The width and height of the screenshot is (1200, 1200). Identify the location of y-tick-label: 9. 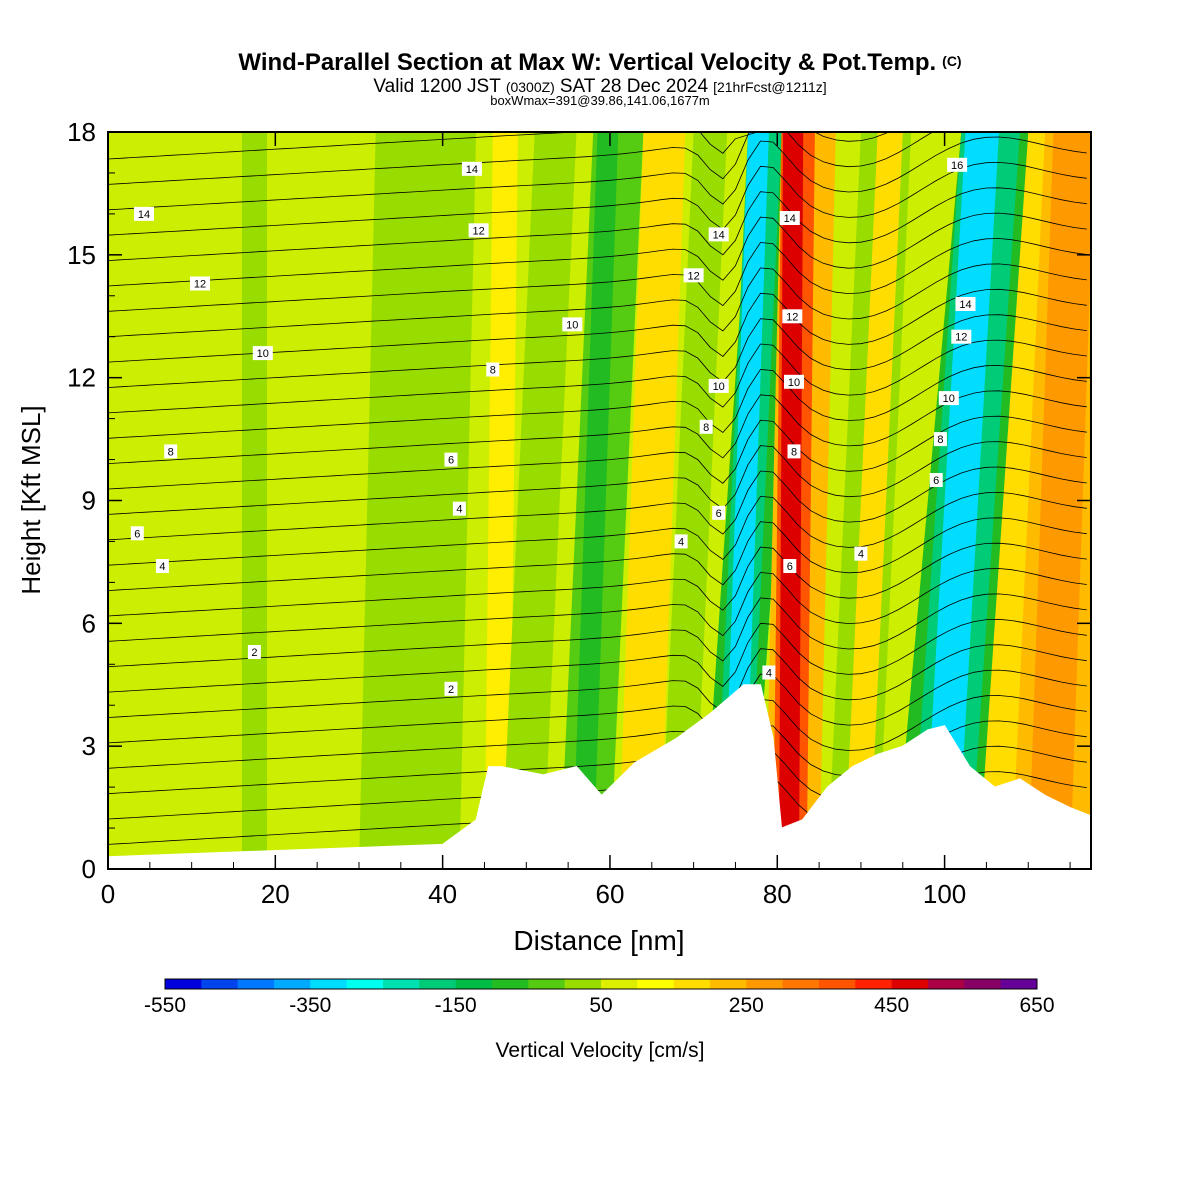
(89, 501).